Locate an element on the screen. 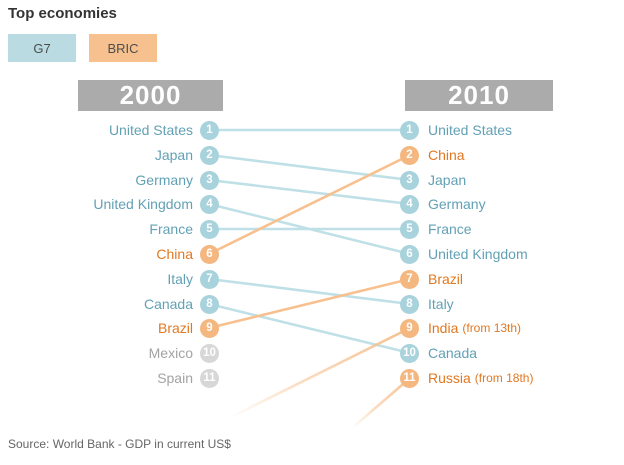  row-2010-rank1: 1 United States is located at coordinates (458, 130).